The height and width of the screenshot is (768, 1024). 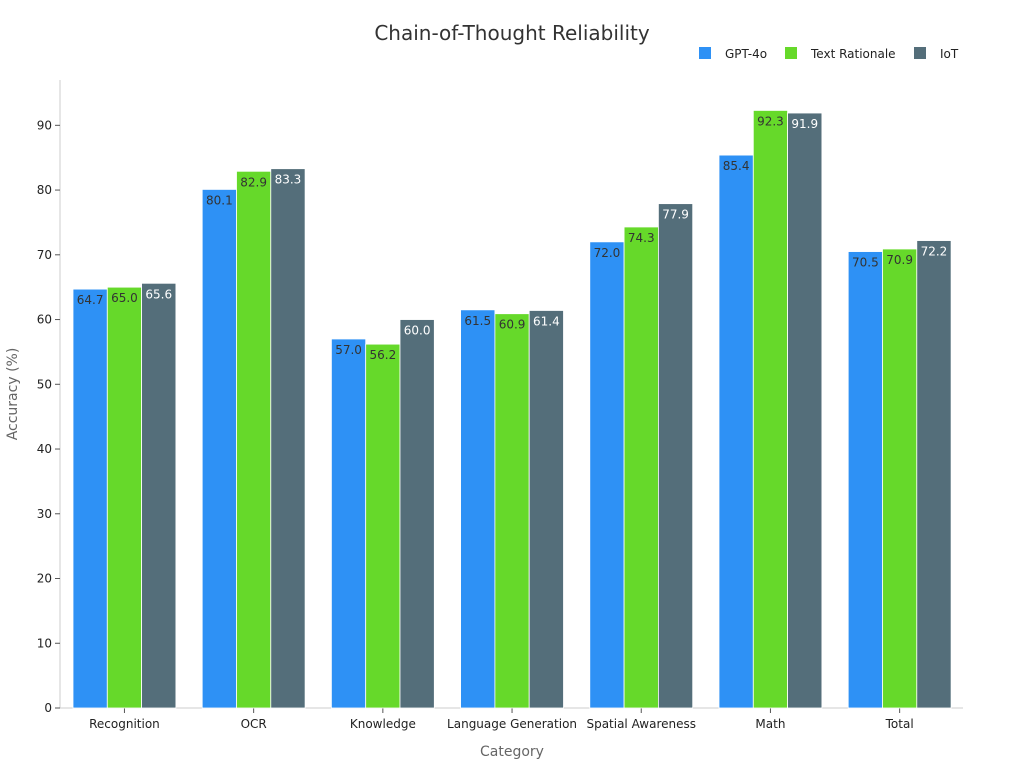 What do you see at coordinates (736, 166) in the screenshot?
I see `bar-value-label: 85.4` at bounding box center [736, 166].